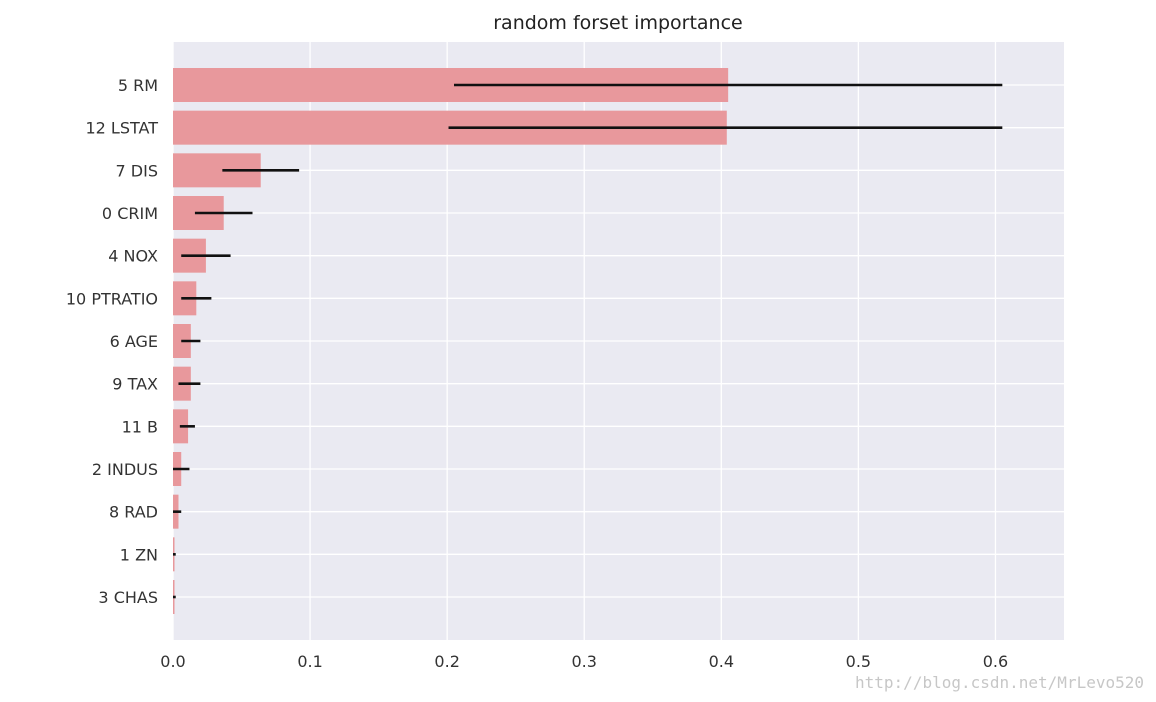  What do you see at coordinates (999, 682) in the screenshot?
I see `watermark: http://blog.csdn.net/MrLevo520` at bounding box center [999, 682].